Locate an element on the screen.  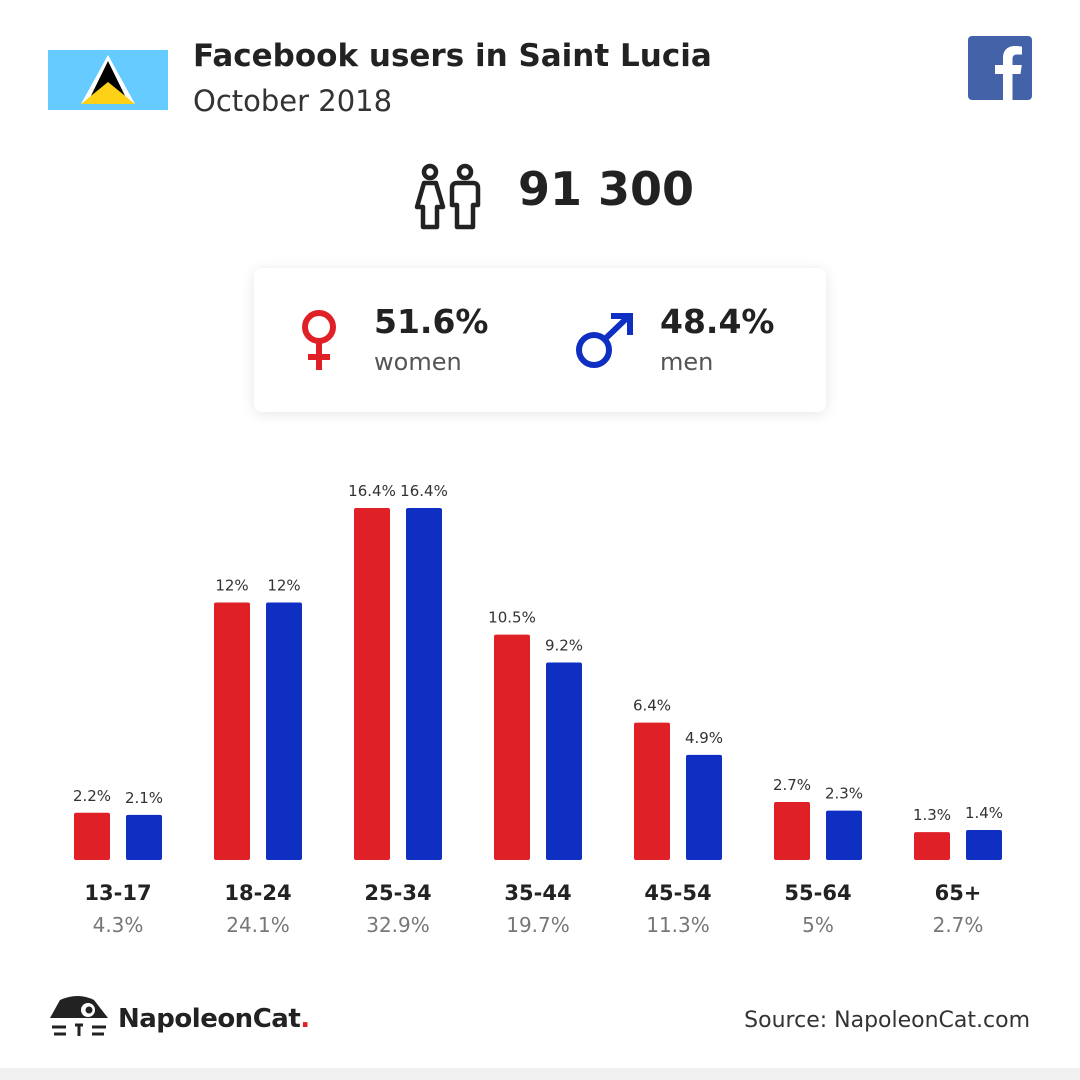
saint-lucia-flag-icon is located at coordinates (108, 80).